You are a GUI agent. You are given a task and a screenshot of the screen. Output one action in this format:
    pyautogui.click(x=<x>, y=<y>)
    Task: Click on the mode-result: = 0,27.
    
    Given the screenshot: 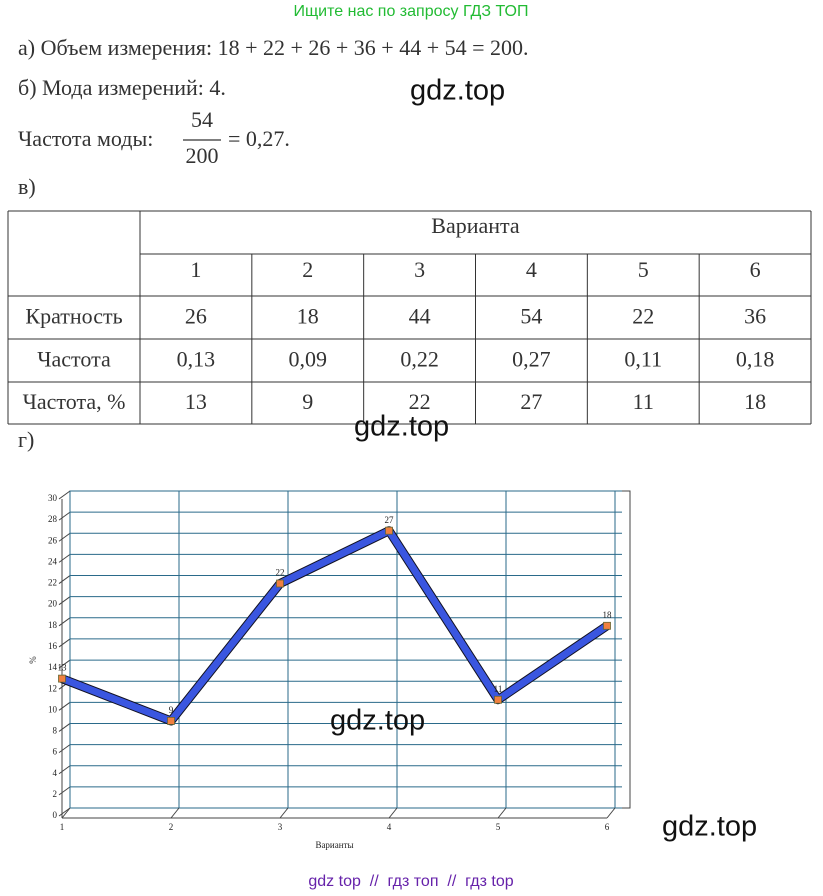 What is the action you would take?
    pyautogui.click(x=259, y=138)
    